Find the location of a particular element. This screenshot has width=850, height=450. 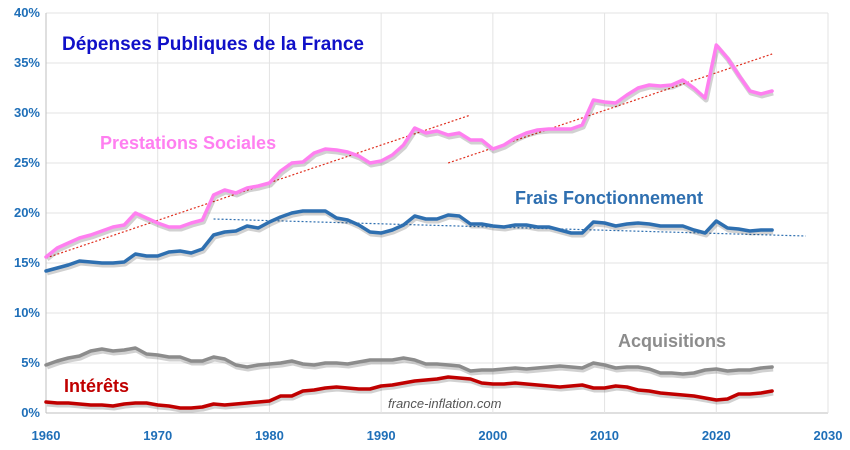

x-tick-label: 2000 is located at coordinates (492, 435).